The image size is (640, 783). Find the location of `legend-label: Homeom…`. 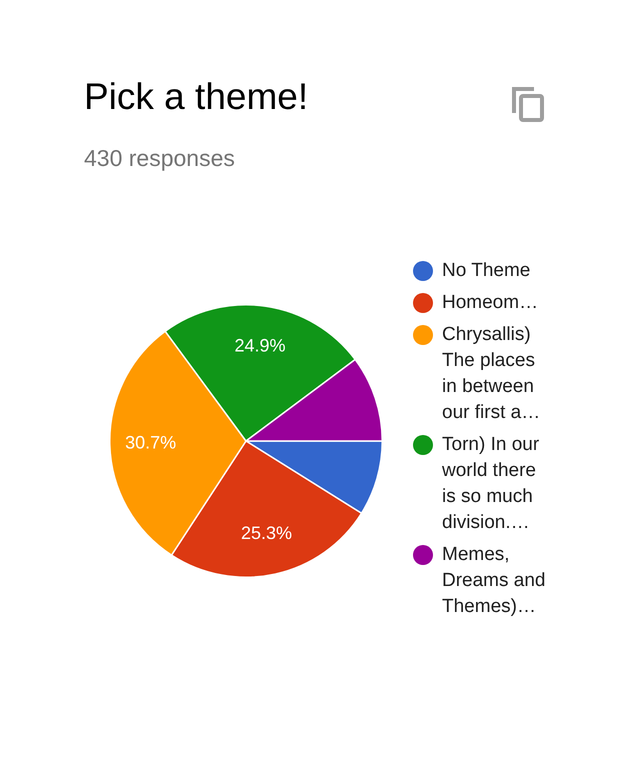

legend-label: Homeom… is located at coordinates (491, 303).